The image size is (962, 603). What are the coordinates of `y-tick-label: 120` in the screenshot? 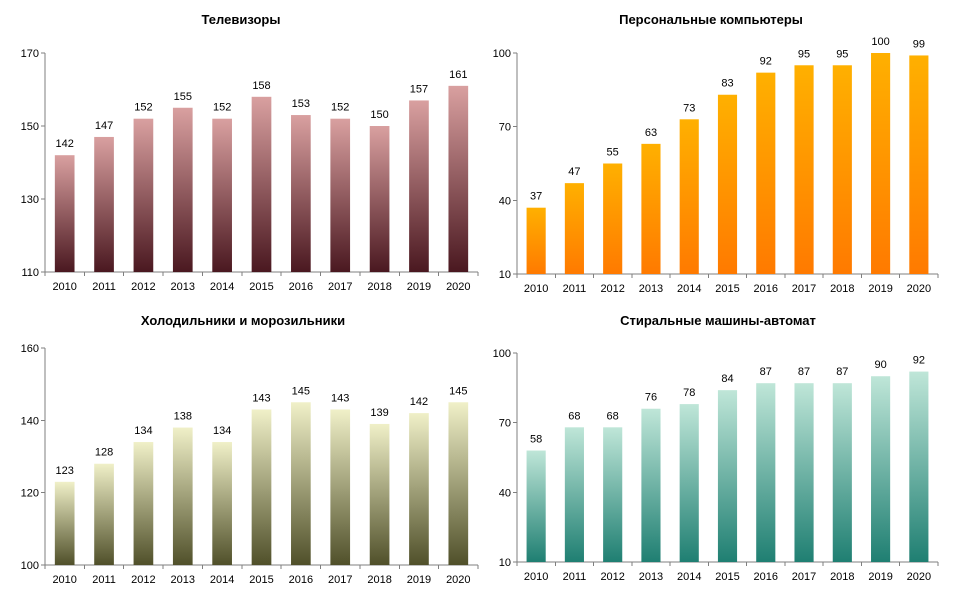 It's located at (30, 494).